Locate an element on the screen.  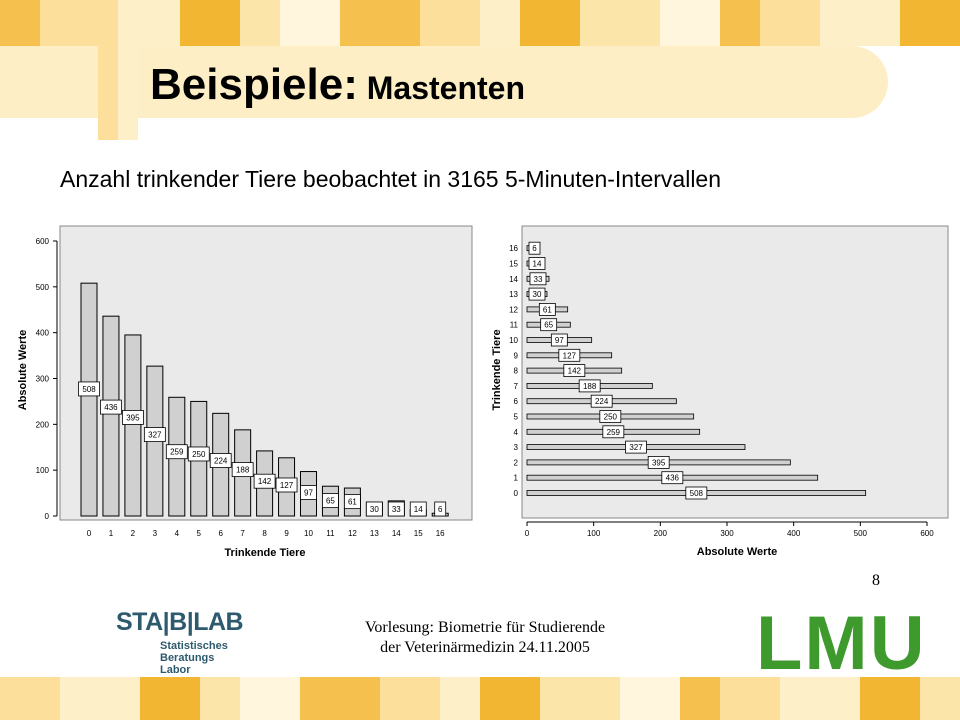
stablab-logo: STA|B|LAB Statistisches Beratungs Labor is located at coordinates (181, 642).